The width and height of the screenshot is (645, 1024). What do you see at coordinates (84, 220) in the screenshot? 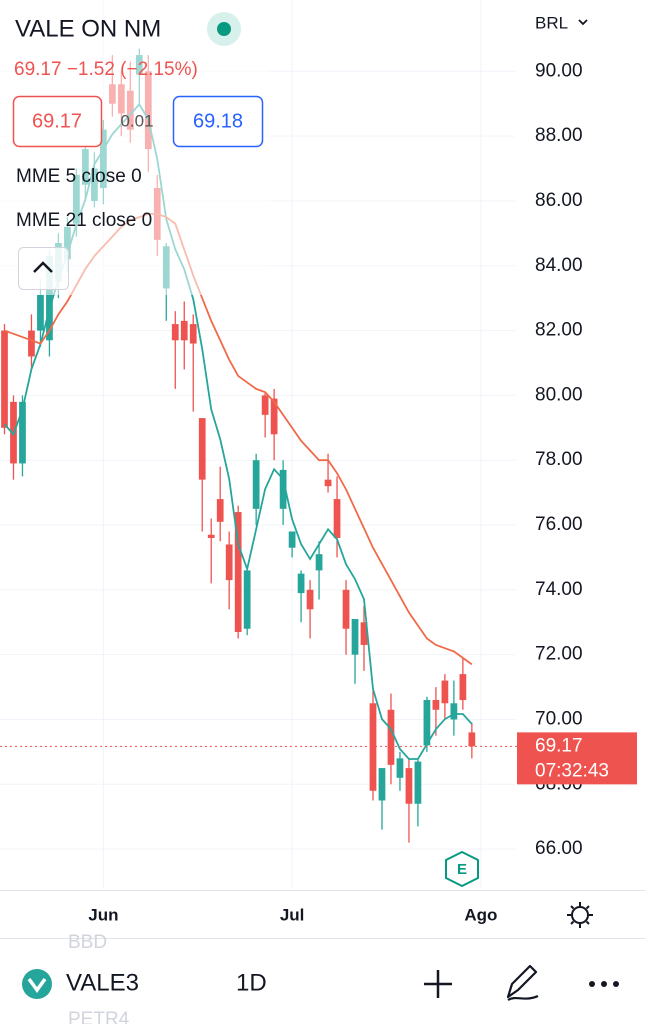
I see `legend-entry: MME 21 close 0` at bounding box center [84, 220].